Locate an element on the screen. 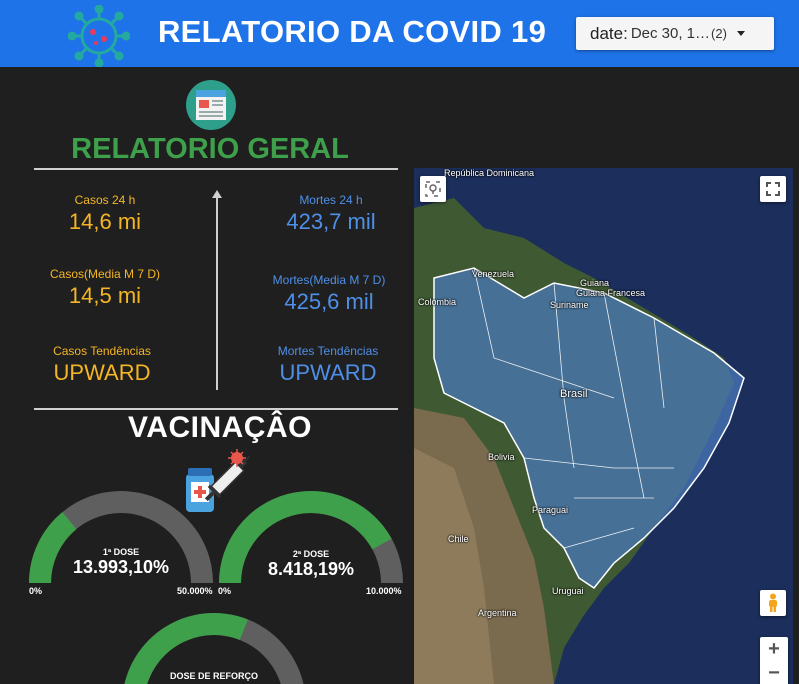 Image resolution: width=799 pixels, height=684 pixels. locate-button is located at coordinates (433, 189).